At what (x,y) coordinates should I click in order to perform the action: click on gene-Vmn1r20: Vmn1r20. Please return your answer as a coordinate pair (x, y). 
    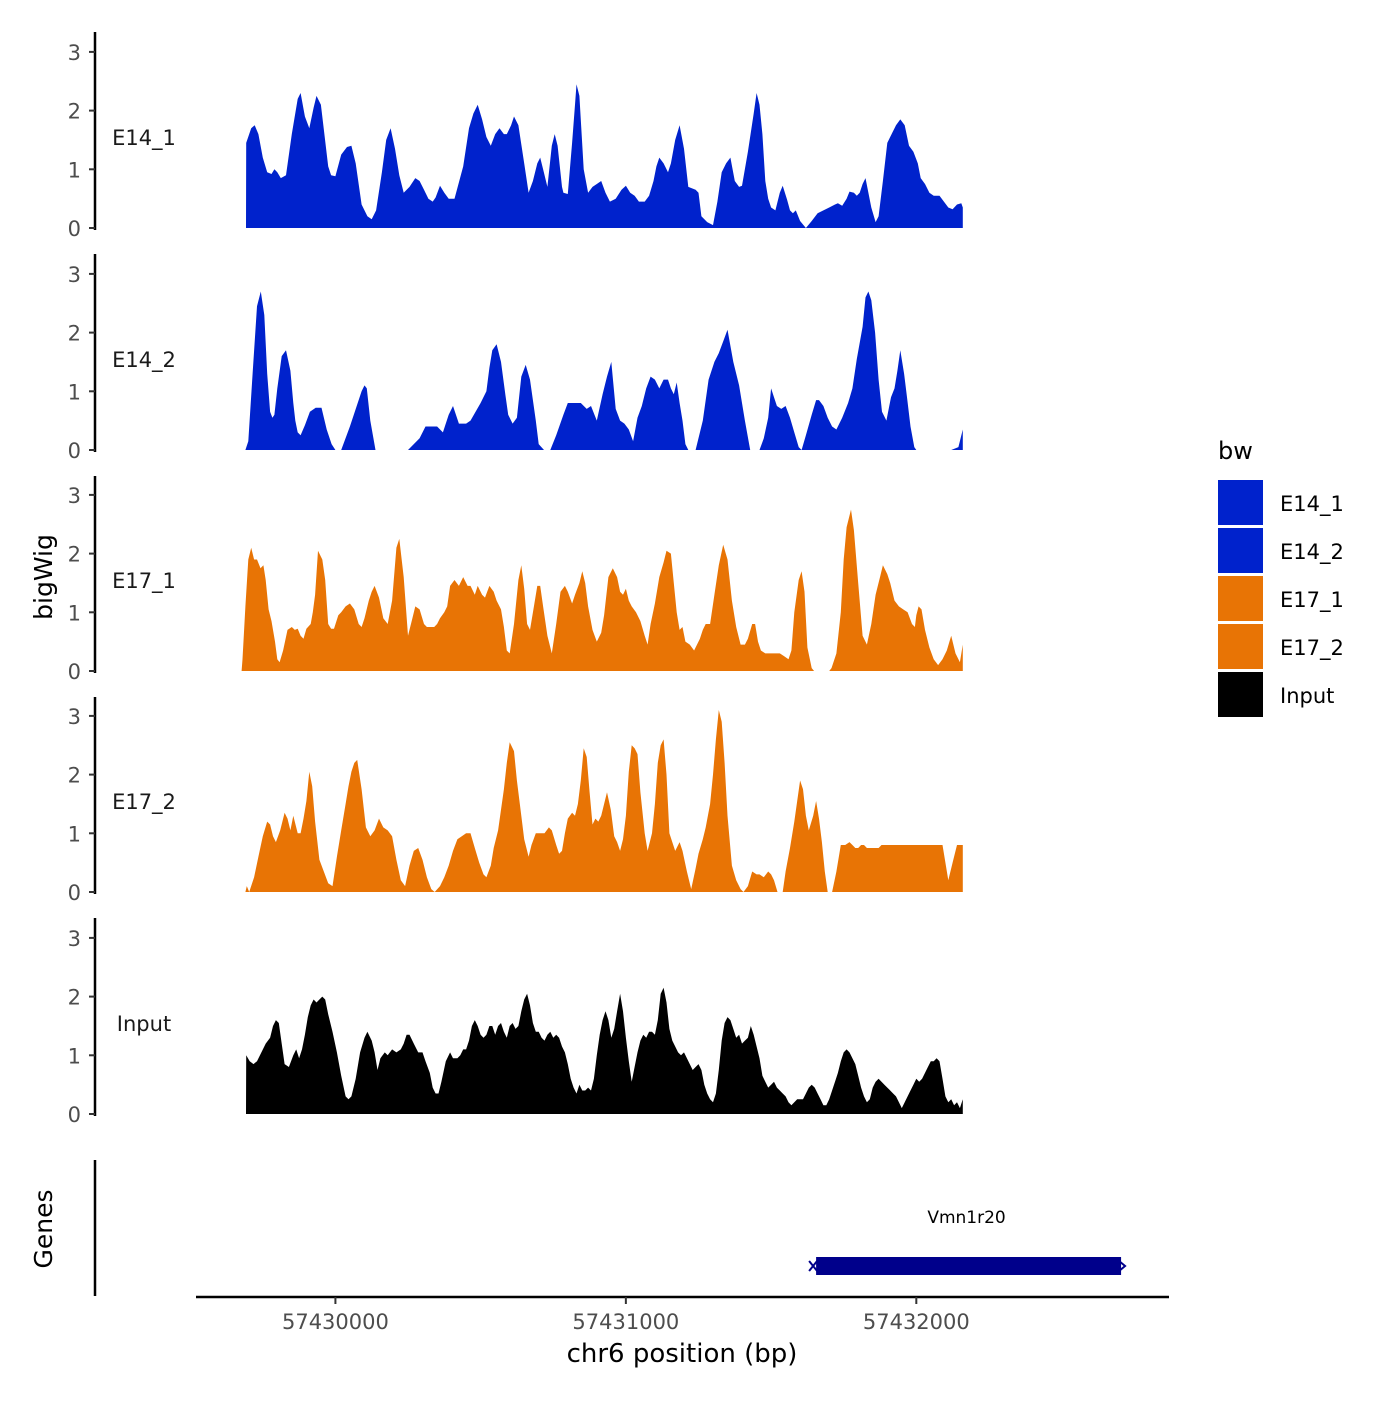
    Looking at the image, I should click on (967, 1241).